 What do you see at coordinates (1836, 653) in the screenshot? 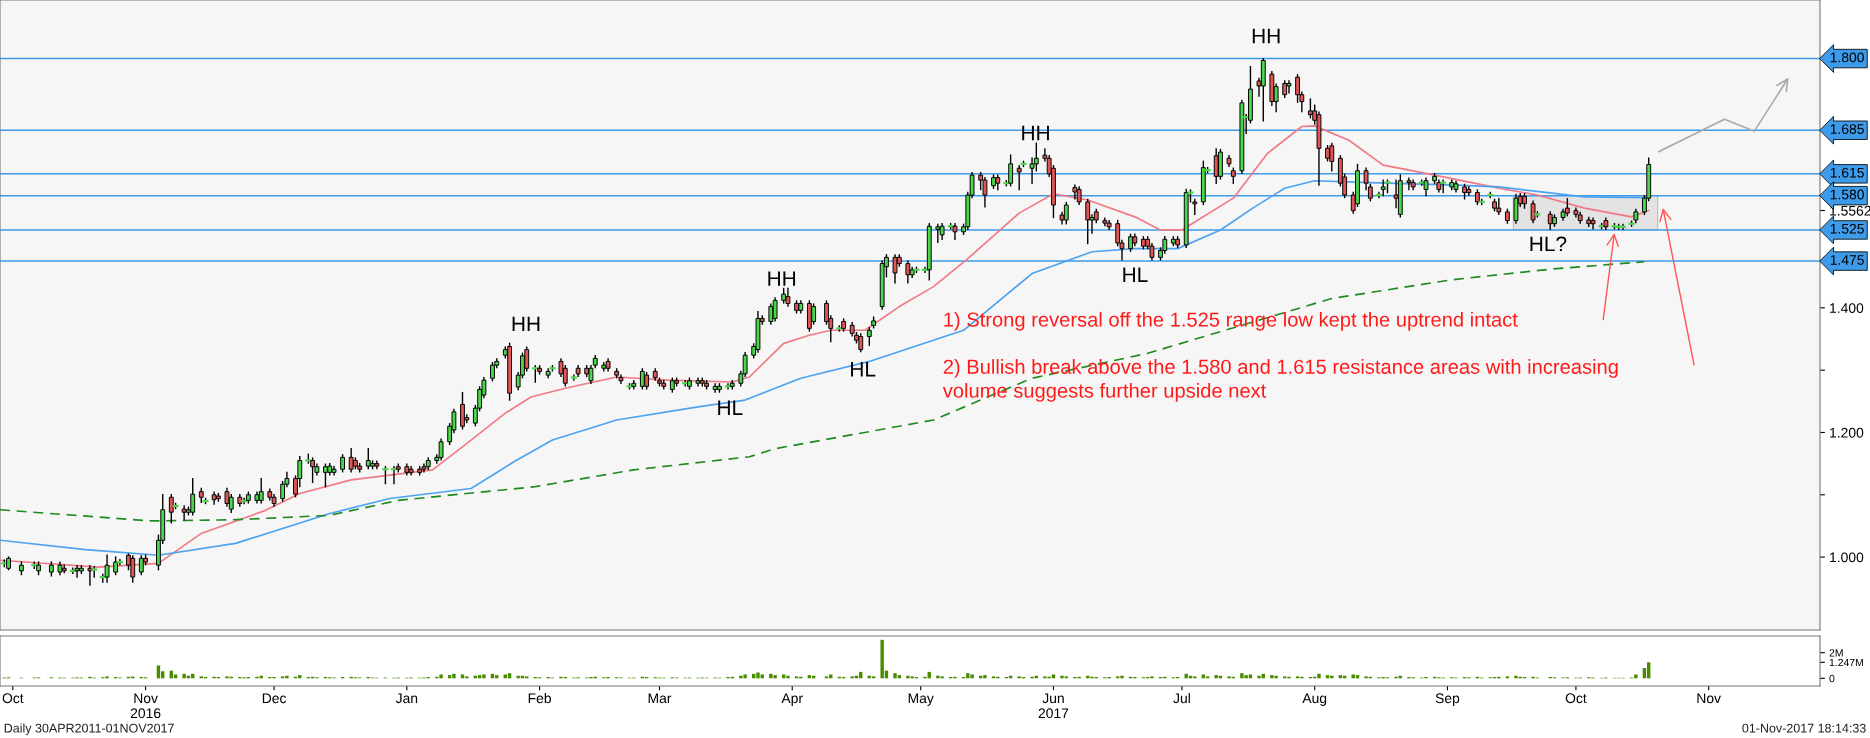
I see `y-tick-label: 2M` at bounding box center [1836, 653].